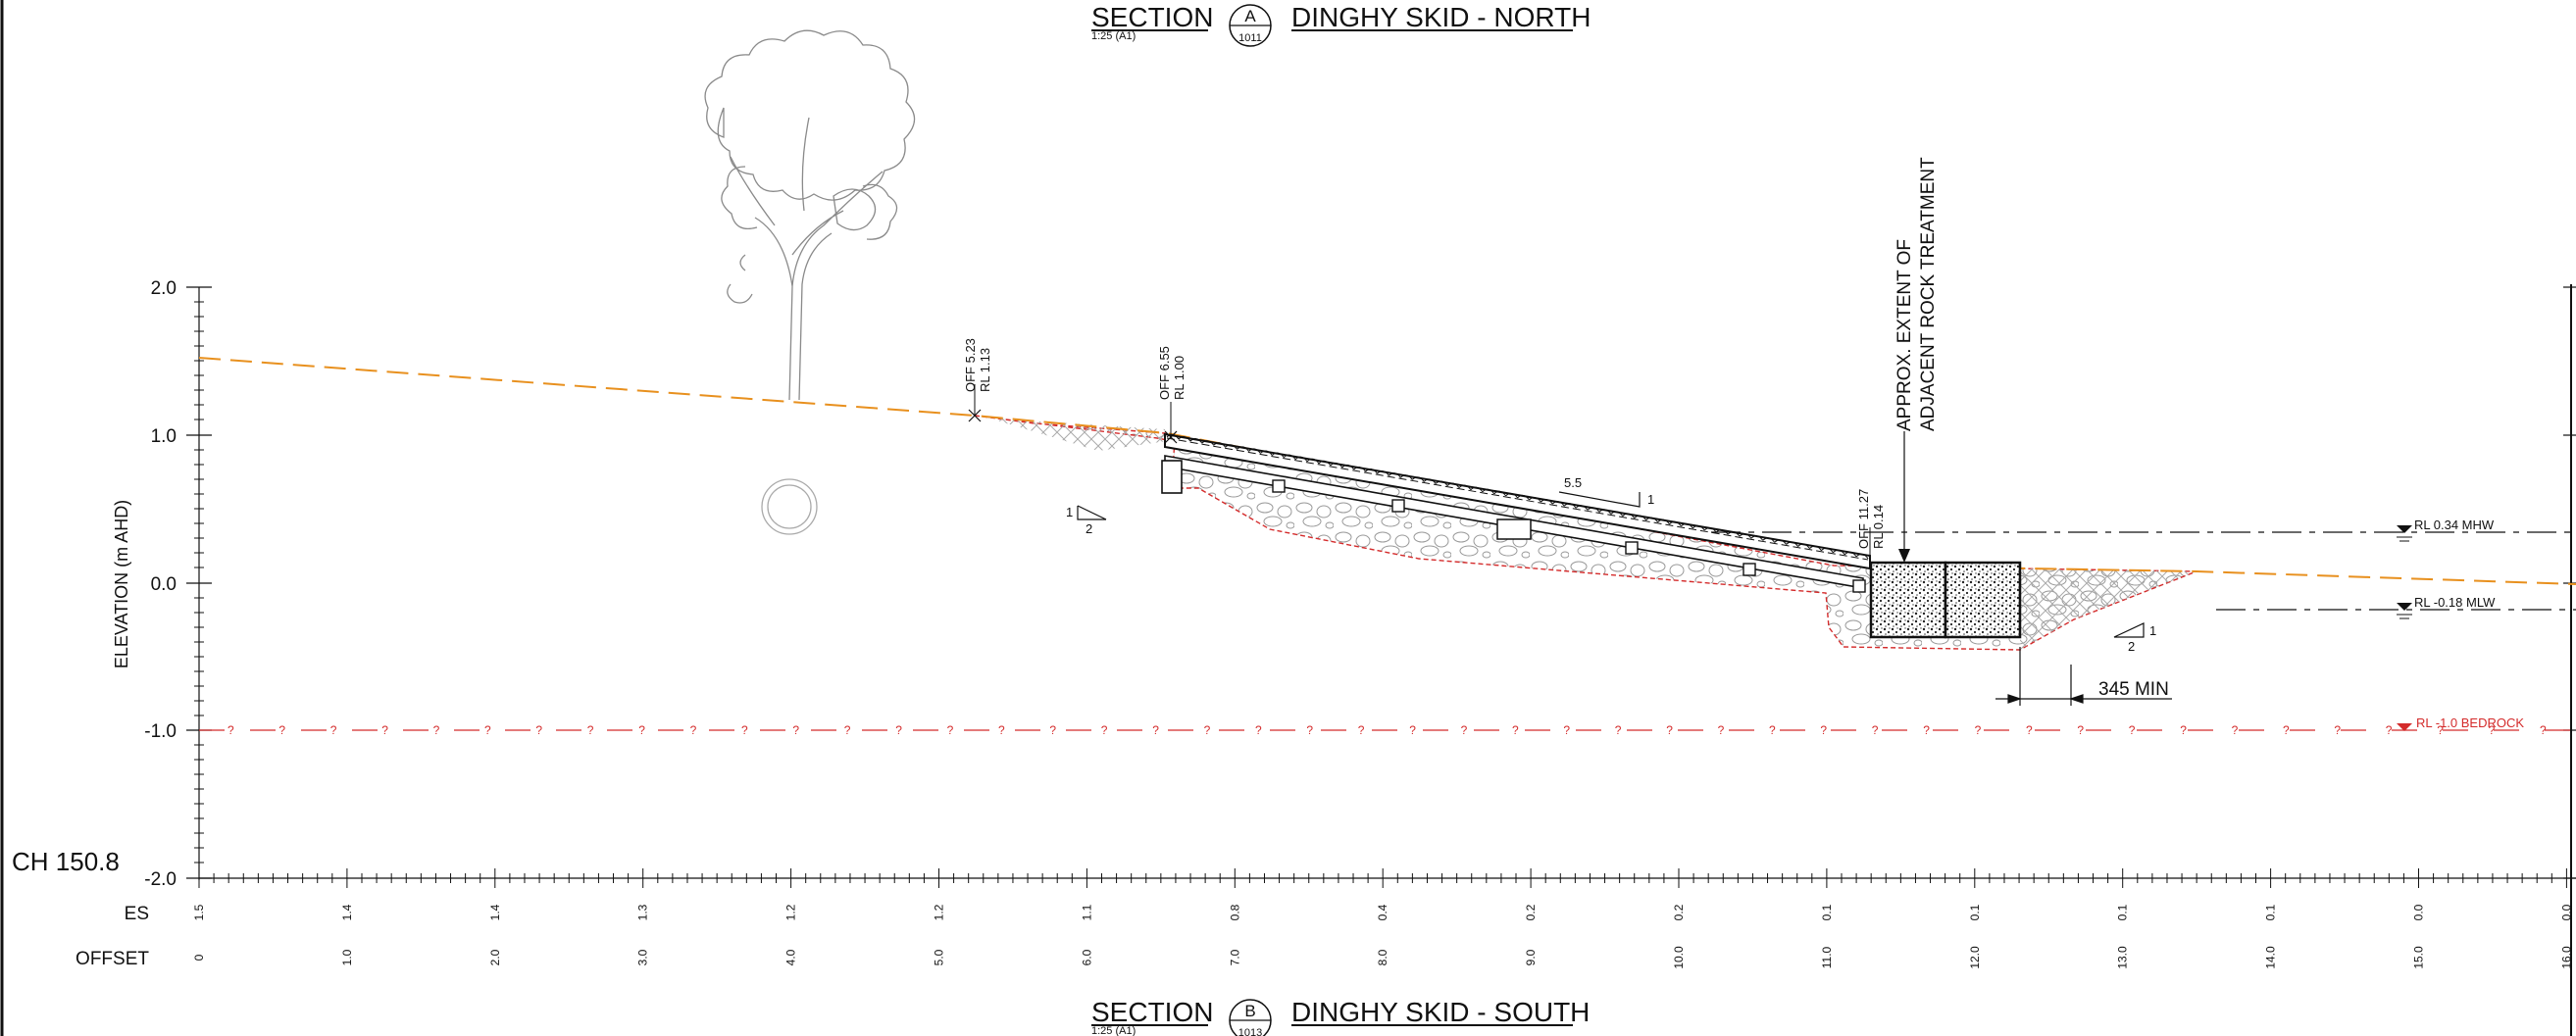 This screenshot has width=2576, height=1036. What do you see at coordinates (970, 365) in the screenshot?
I see `off-label-1: OFF 5.23` at bounding box center [970, 365].